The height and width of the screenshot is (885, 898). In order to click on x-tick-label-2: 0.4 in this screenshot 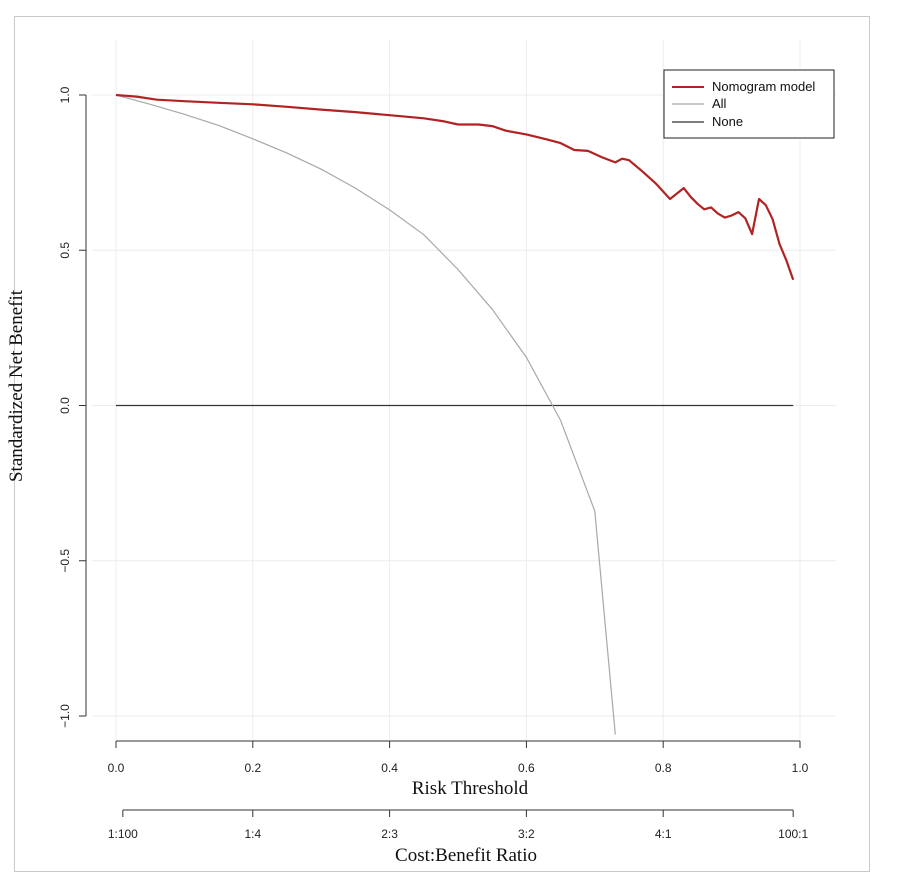, I will do `click(389, 768)`.